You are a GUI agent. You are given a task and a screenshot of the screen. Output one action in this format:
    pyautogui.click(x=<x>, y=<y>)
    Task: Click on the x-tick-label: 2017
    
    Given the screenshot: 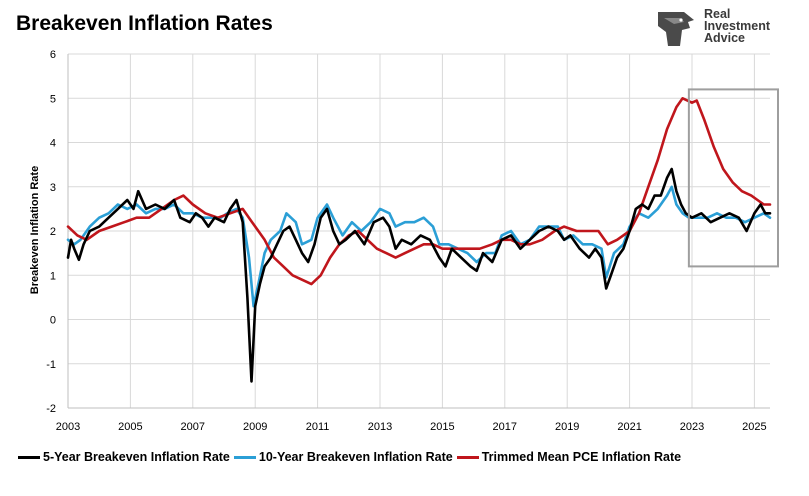 What is the action you would take?
    pyautogui.click(x=505, y=427)
    